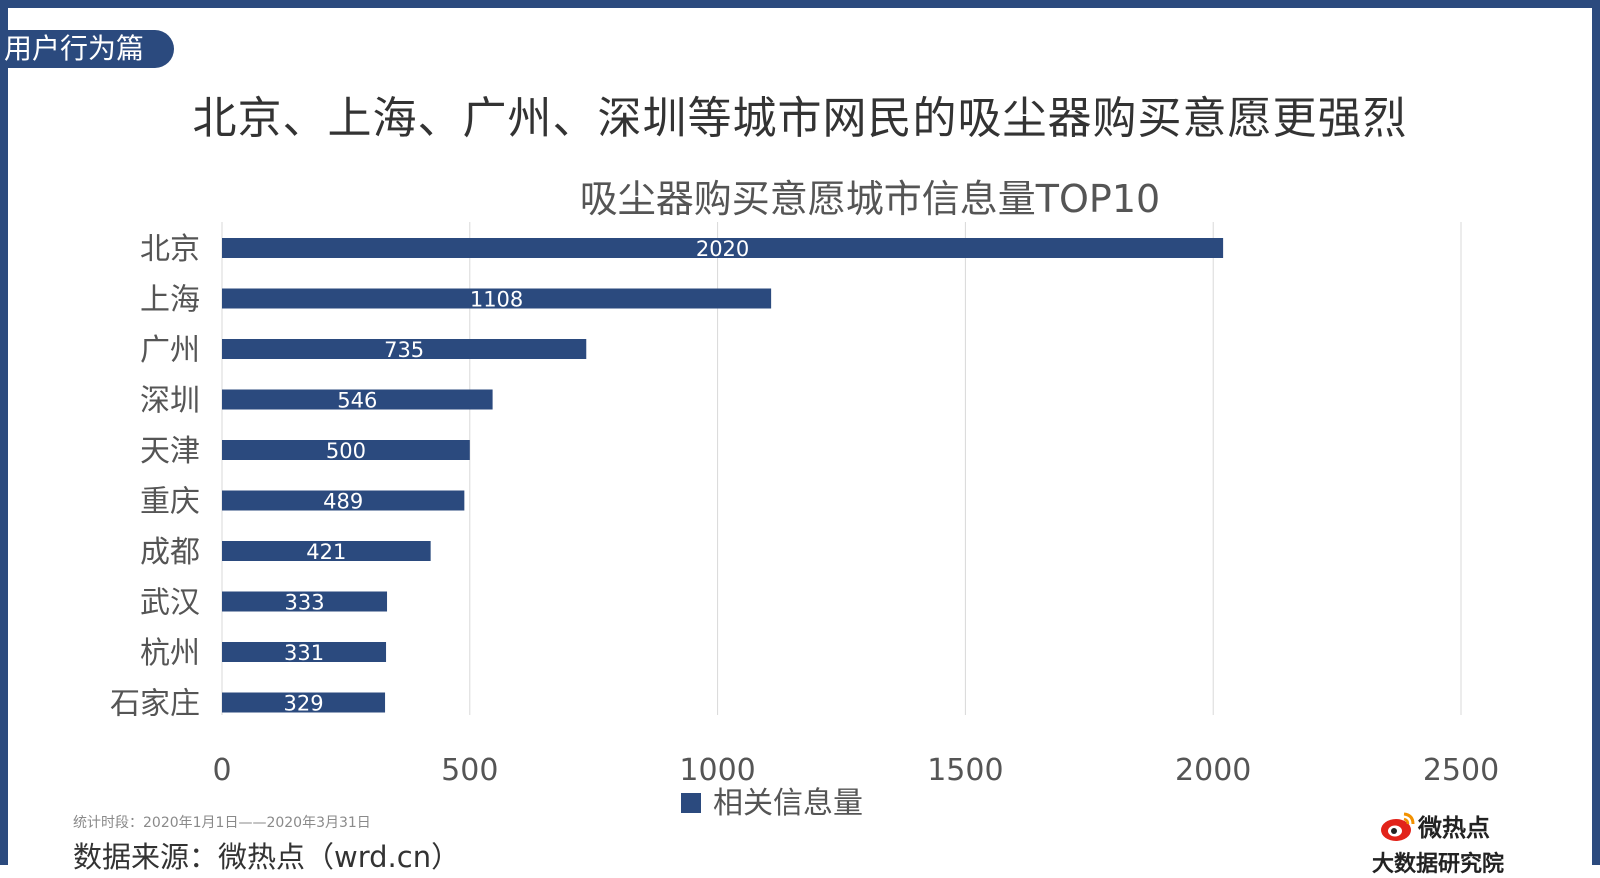 The image size is (1600, 878). Describe the element at coordinates (800, 4) in the screenshot. I see `frame-top-border` at that location.